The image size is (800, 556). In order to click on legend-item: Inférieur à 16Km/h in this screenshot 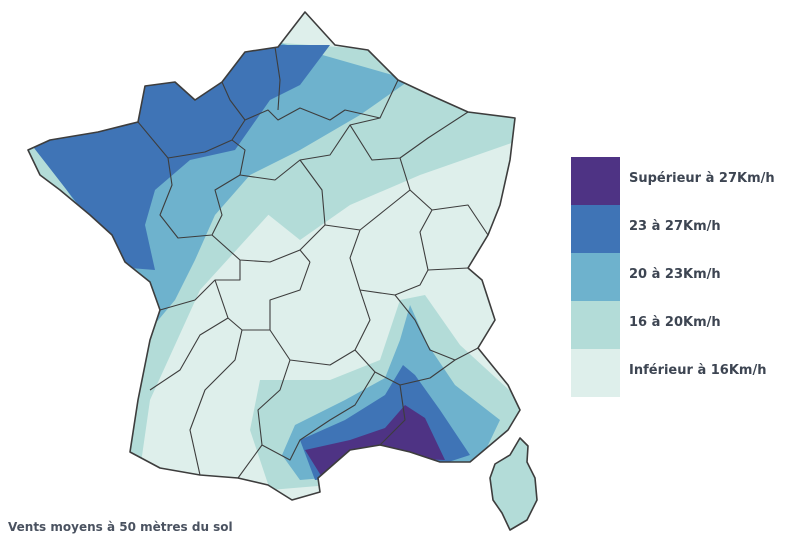, I will do `click(676, 373)`.